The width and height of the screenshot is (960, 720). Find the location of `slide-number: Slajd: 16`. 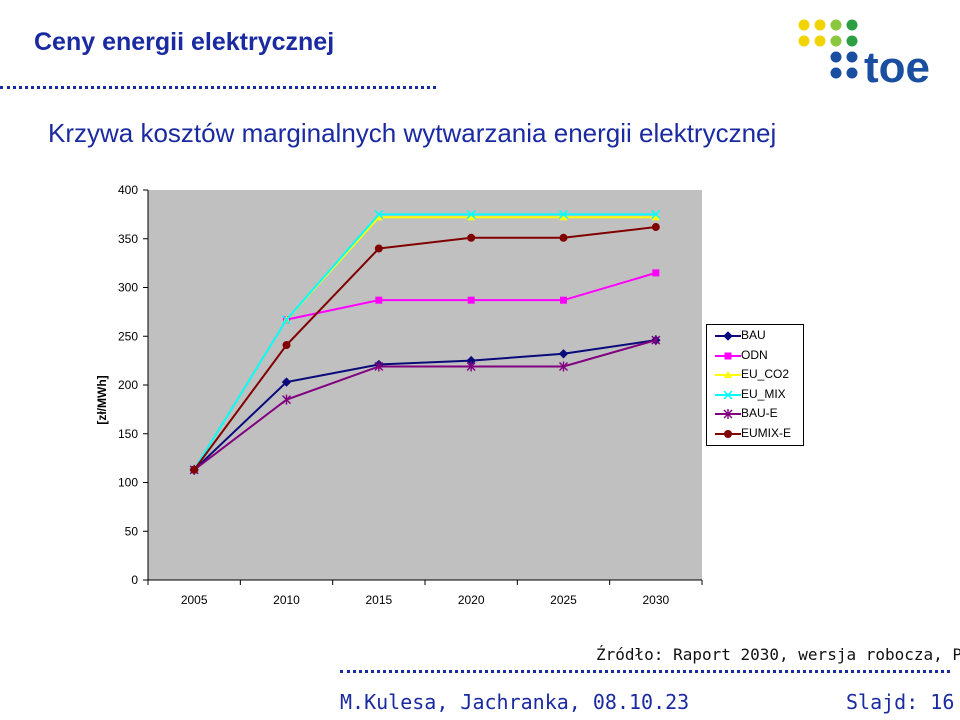

slide-number: Slajd: 16 is located at coordinates (900, 702).